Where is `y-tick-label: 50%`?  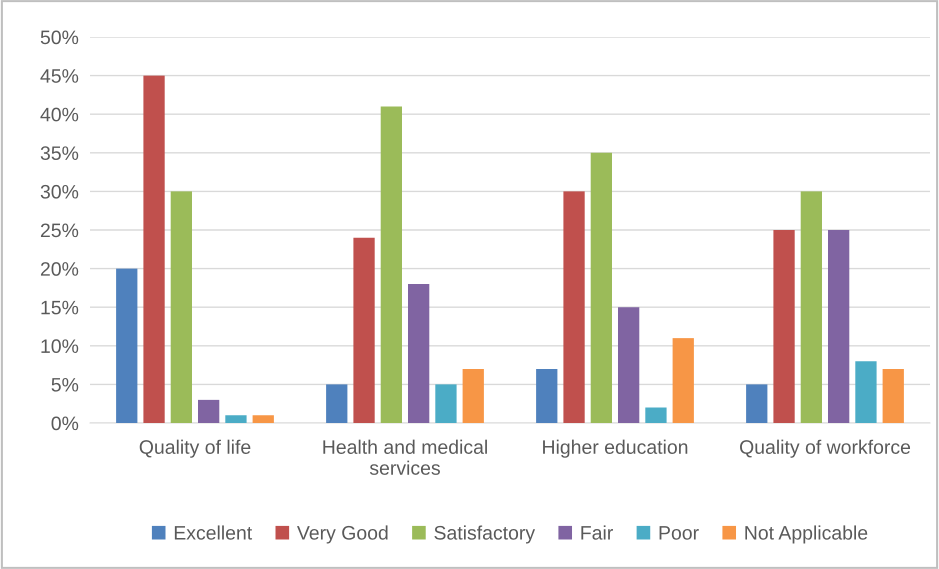 y-tick-label: 50% is located at coordinates (59, 37).